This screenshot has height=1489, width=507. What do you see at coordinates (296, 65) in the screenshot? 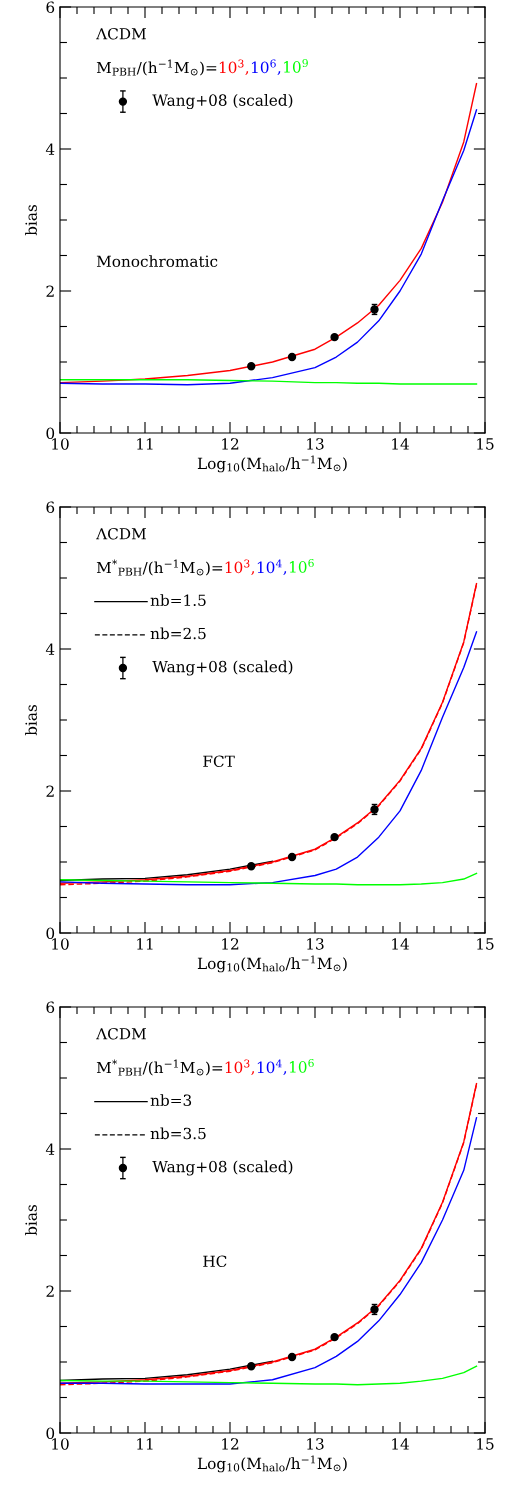
I see `text: 10$^{9}$` at bounding box center [296, 65].